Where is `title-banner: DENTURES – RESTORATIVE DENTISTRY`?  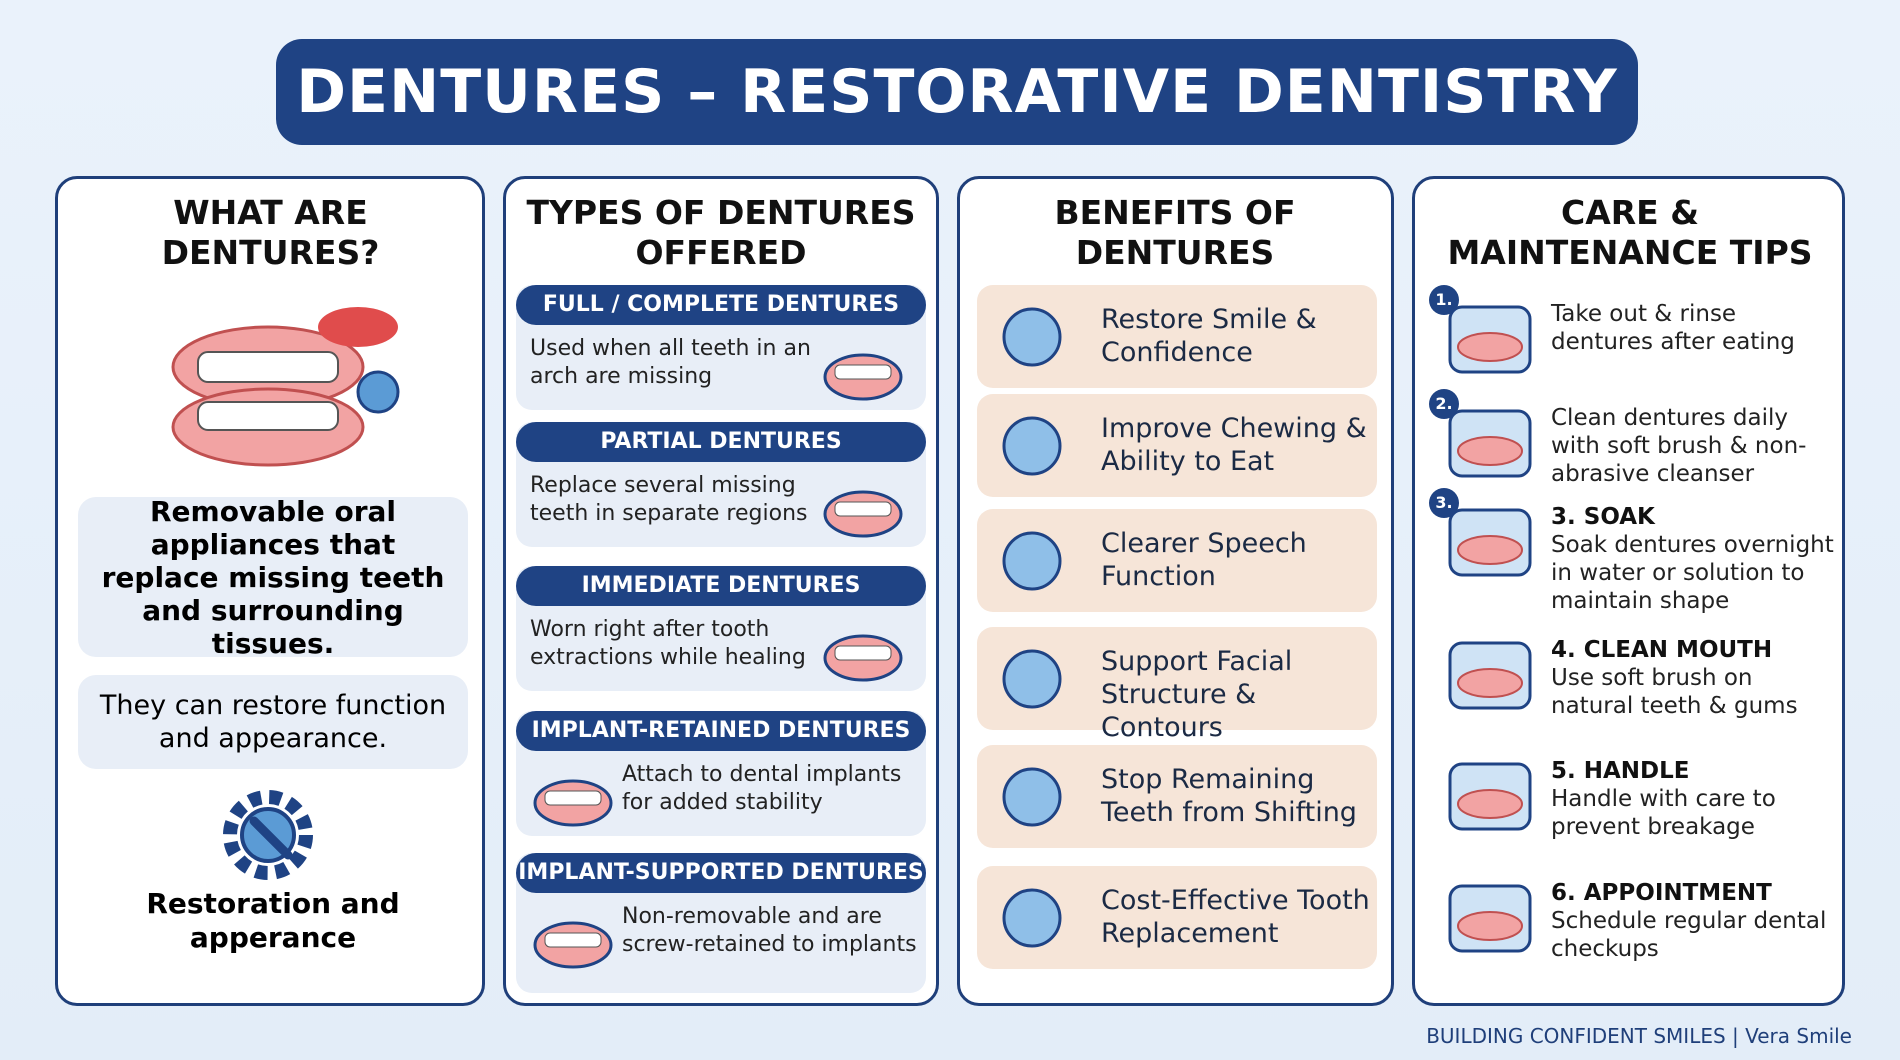
title-banner: DENTURES – RESTORATIVE DENTISTRY is located at coordinates (957, 92).